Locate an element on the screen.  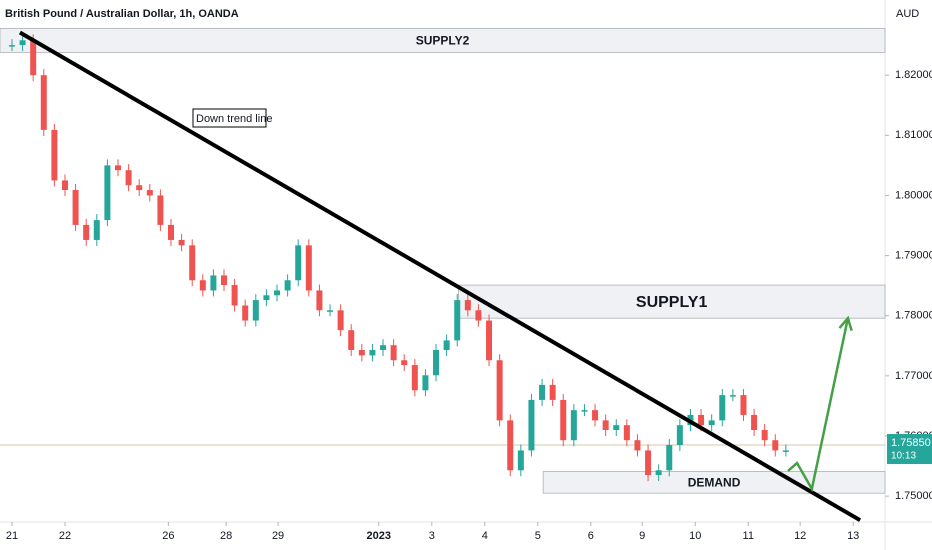
x-tick-label: 6 is located at coordinates (591, 536).